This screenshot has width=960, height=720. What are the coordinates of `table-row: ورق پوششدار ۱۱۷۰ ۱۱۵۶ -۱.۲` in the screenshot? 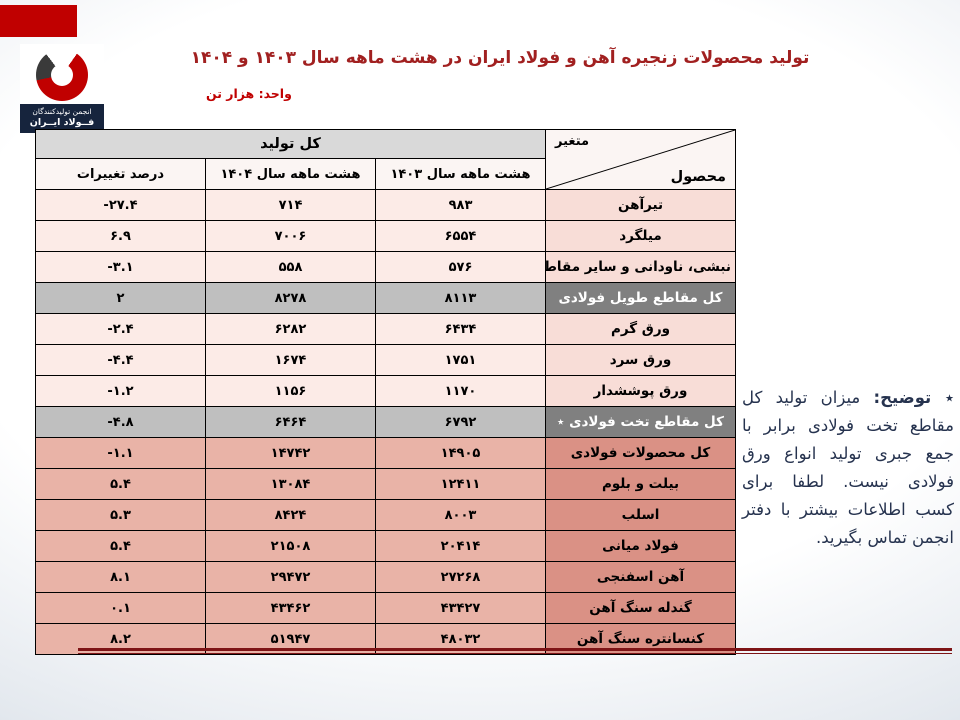 It's located at (385, 391).